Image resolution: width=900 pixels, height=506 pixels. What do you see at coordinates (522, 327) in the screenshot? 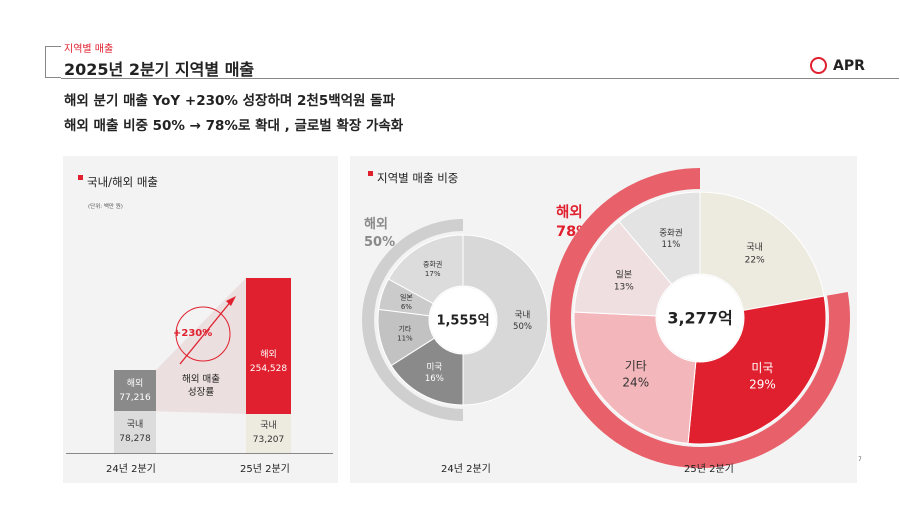
I see `slice-value: 50%` at bounding box center [522, 327].